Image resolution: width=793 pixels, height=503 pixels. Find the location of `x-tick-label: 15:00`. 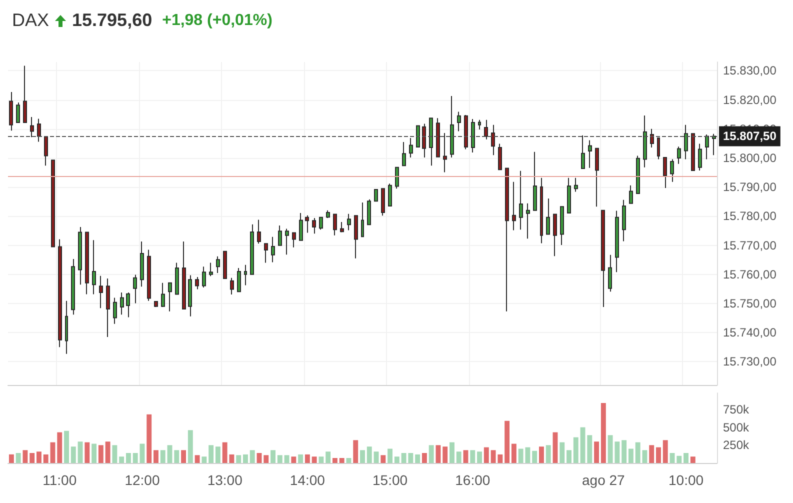

x-tick-label: 15:00 is located at coordinates (390, 480).